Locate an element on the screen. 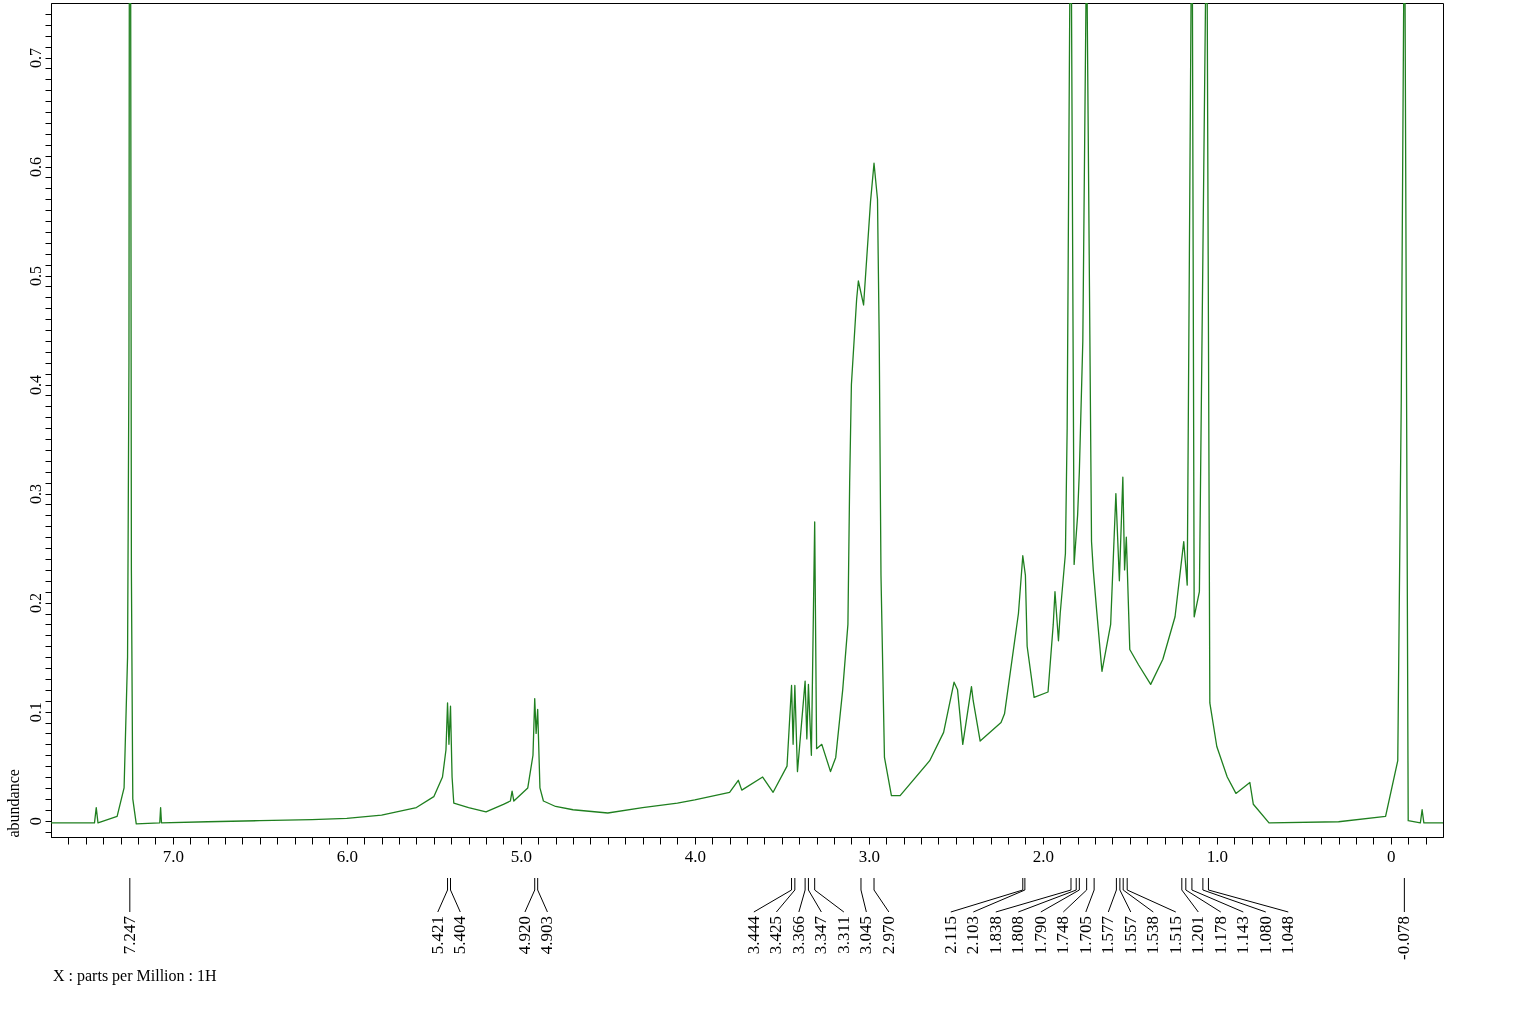  annotation: 1.705 is located at coordinates (1085, 935).